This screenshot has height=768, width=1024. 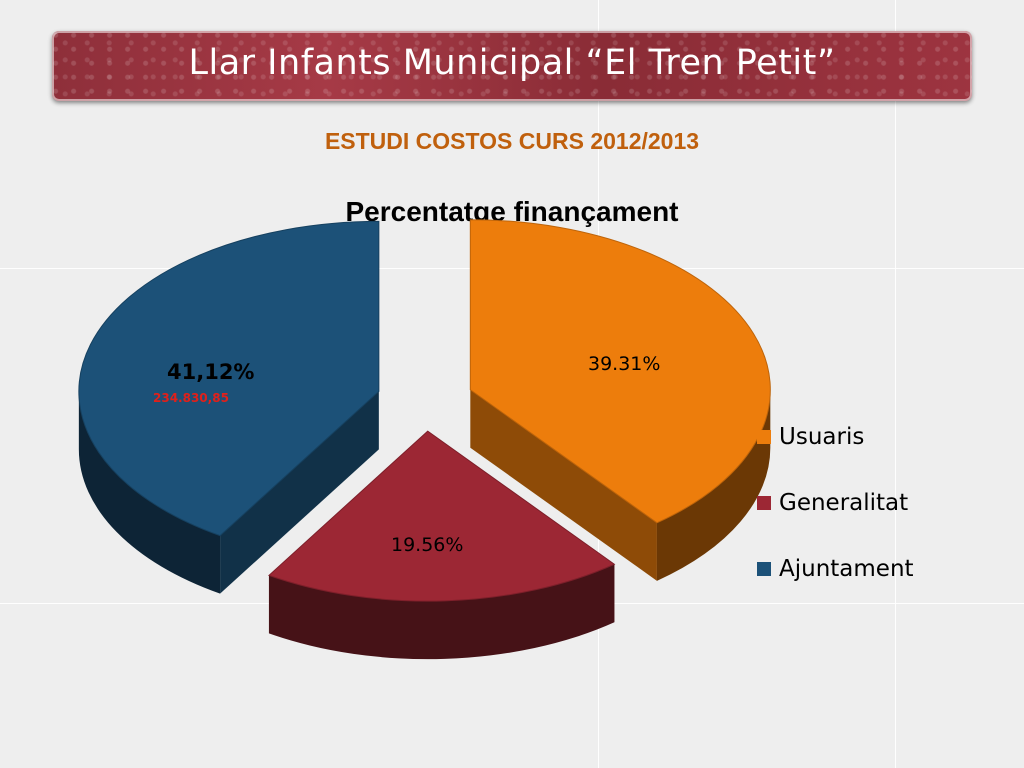 What do you see at coordinates (441, 612) in the screenshot?
I see `pie-slice-rim-generalitat` at bounding box center [441, 612].